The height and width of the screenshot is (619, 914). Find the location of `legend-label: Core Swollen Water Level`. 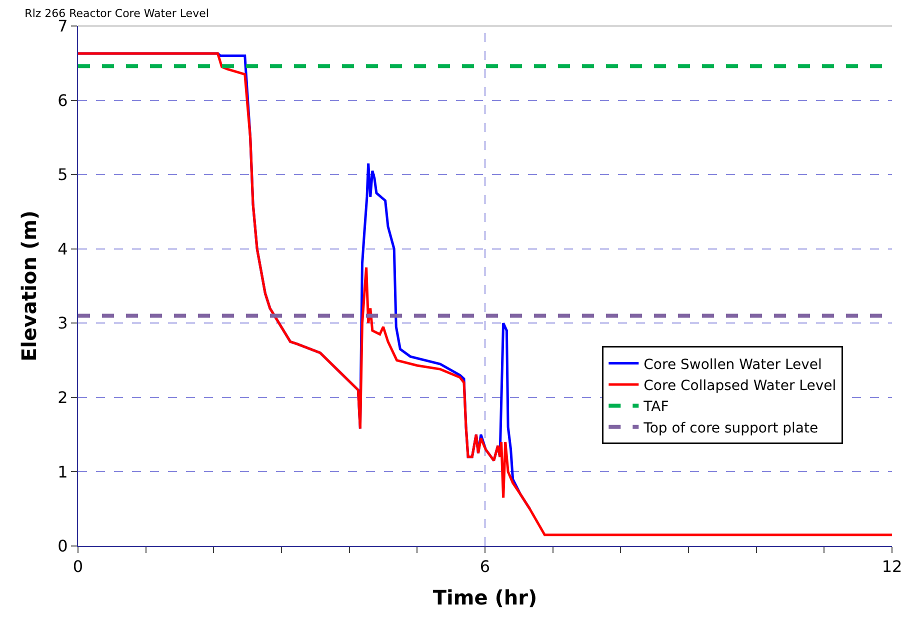

legend-label: Core Swollen Water Level is located at coordinates (733, 364).